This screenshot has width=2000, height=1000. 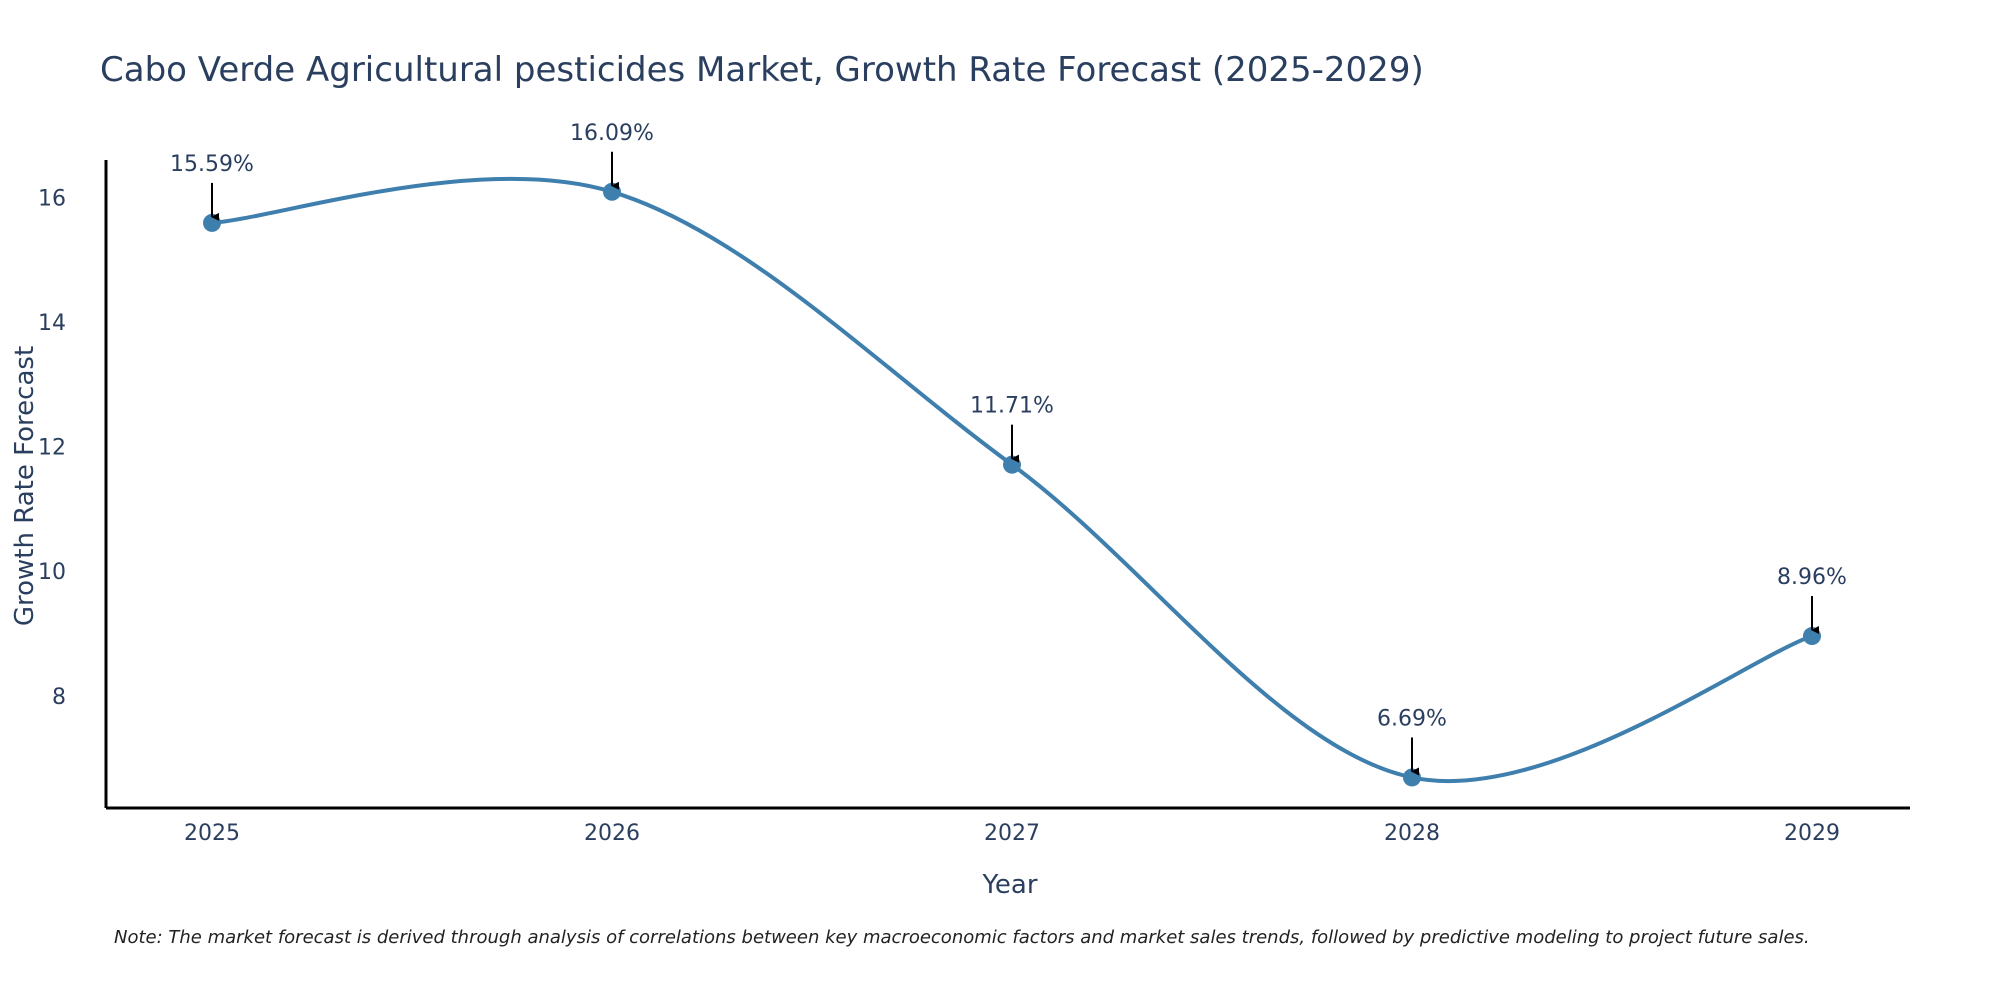 I want to click on data-label: 16.09%, so click(x=612, y=133).